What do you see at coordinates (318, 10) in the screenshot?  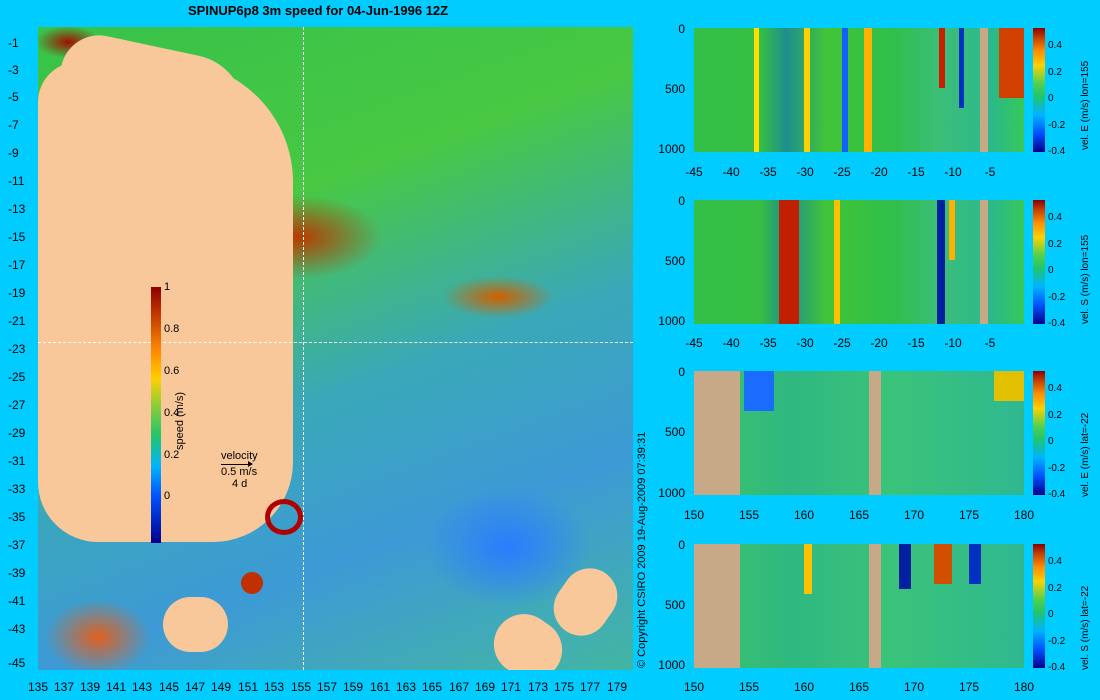 I see `figure-title: SPINUP6p8 3m speed for 04-Jun-1996 12Z` at bounding box center [318, 10].